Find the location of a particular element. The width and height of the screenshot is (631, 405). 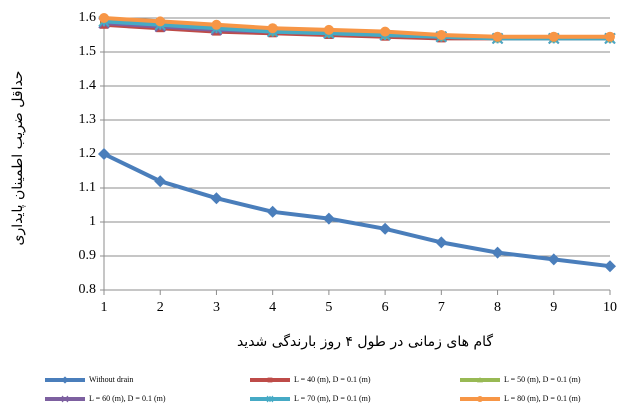

x-tick-label: 1 is located at coordinates (104, 307).